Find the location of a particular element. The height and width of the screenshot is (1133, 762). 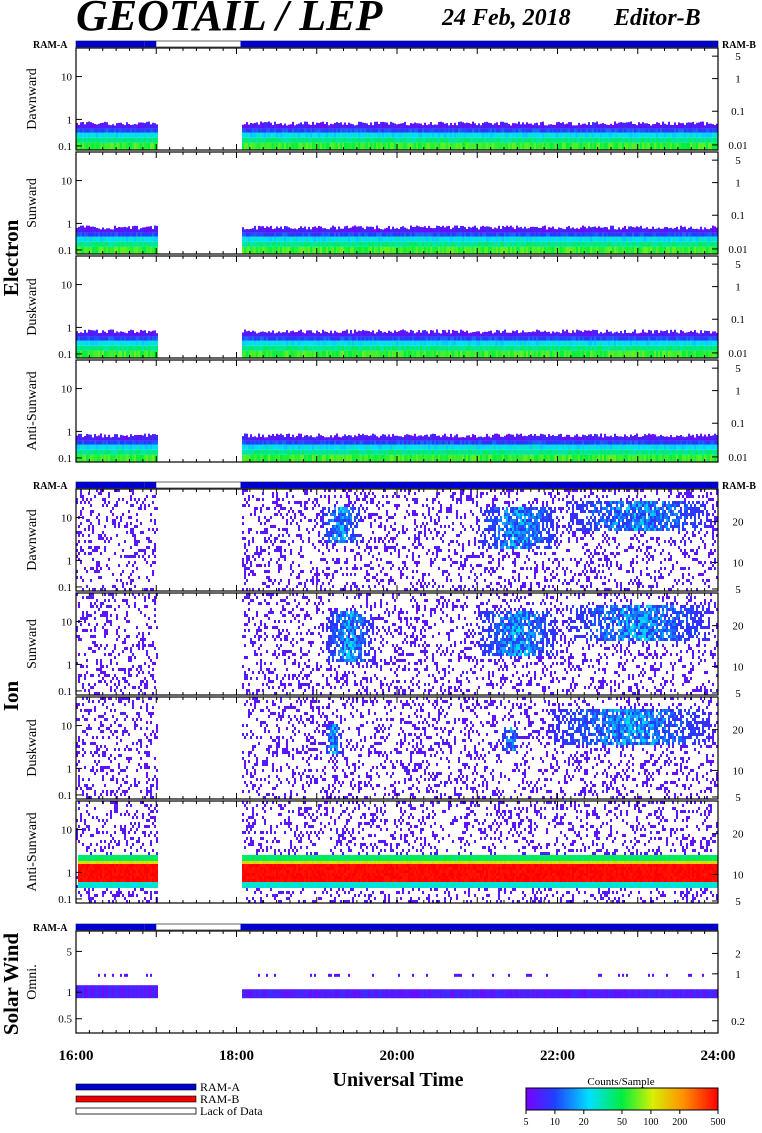

section-solar-wind: Solar Wind is located at coordinates (11, 984).